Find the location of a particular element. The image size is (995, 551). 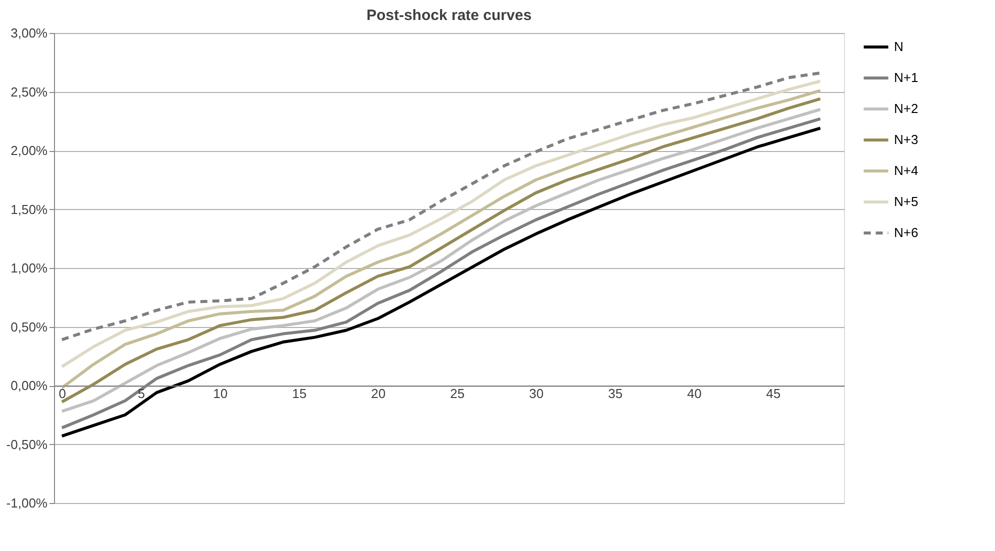

legend-label: N is located at coordinates (899, 46).